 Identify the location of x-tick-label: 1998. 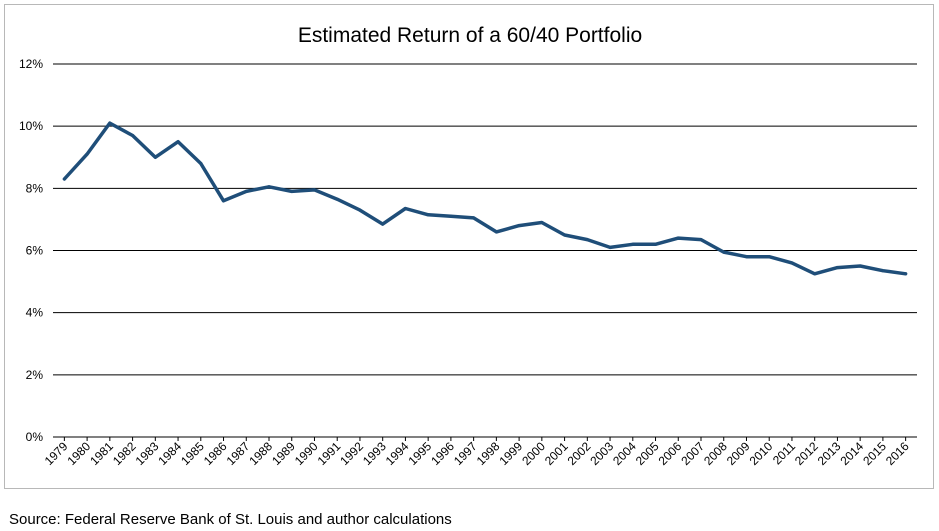
(488, 453).